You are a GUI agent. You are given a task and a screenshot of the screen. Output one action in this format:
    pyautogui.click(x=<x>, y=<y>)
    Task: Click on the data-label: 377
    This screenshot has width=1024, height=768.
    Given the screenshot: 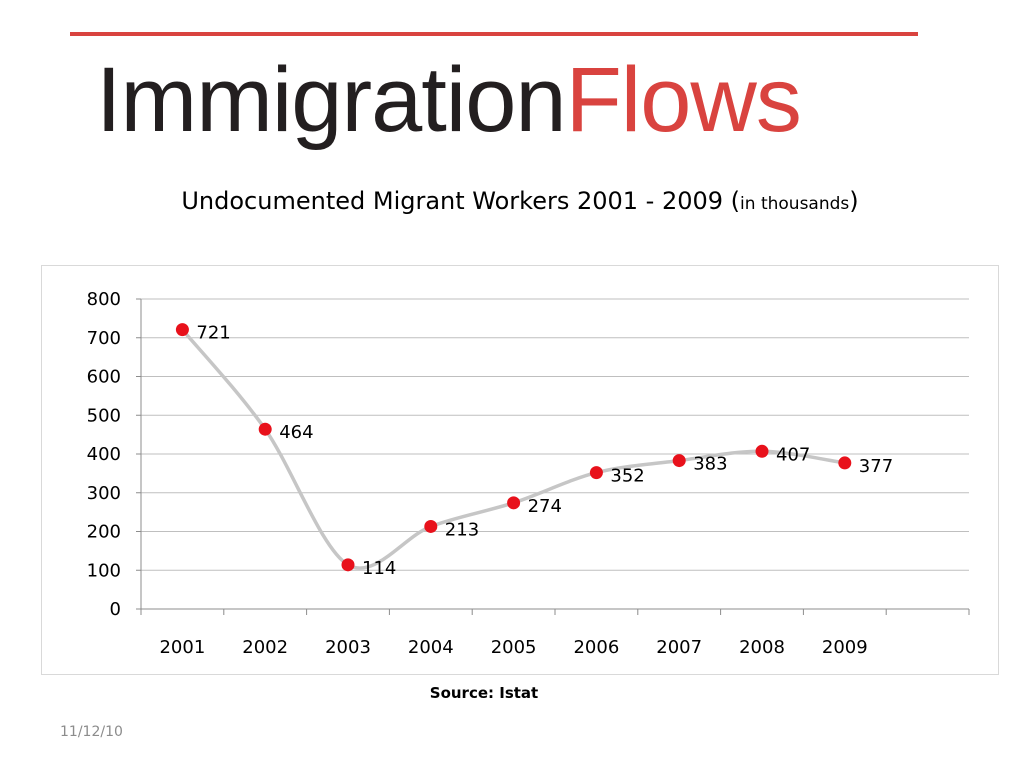 What is the action you would take?
    pyautogui.click(x=876, y=466)
    